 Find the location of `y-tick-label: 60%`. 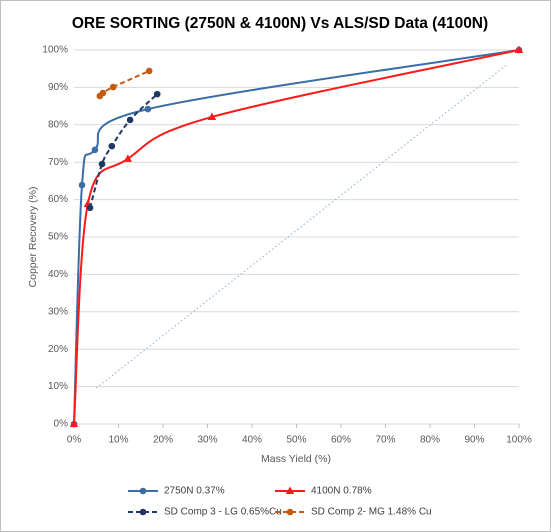

y-tick-label: 60% is located at coordinates (58, 199).